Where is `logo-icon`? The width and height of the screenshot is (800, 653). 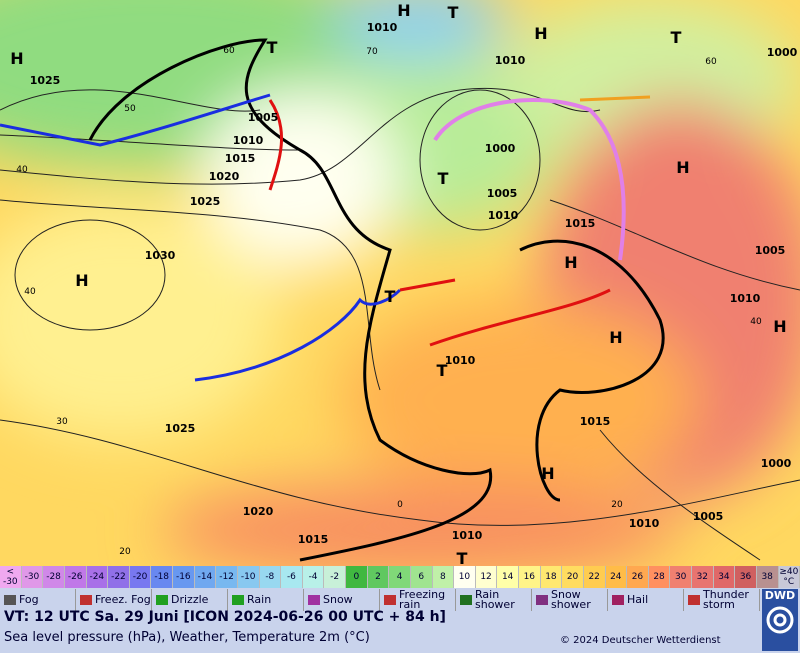
logo-icon is located at coordinates (780, 620).